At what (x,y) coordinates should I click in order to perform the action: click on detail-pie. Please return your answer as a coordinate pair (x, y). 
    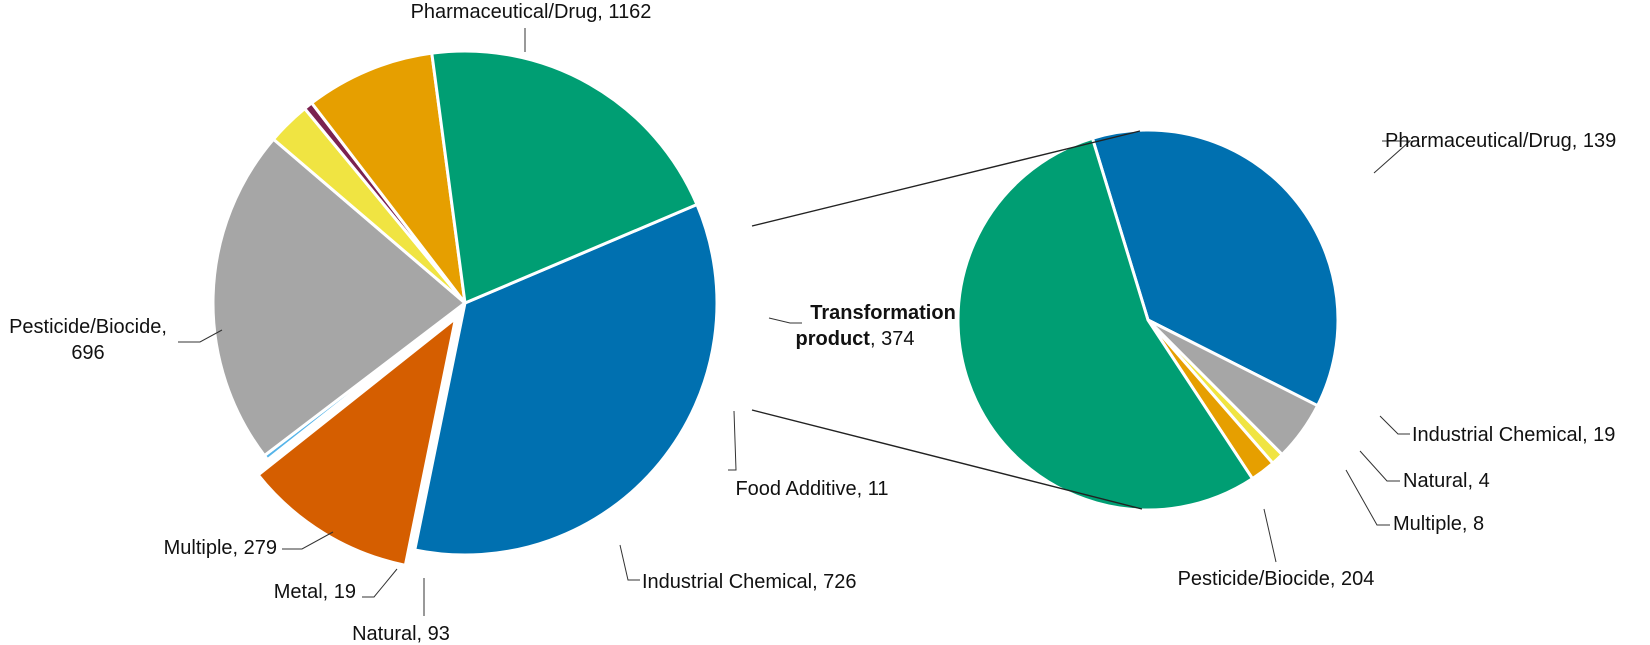
    Looking at the image, I should click on (1148, 320).